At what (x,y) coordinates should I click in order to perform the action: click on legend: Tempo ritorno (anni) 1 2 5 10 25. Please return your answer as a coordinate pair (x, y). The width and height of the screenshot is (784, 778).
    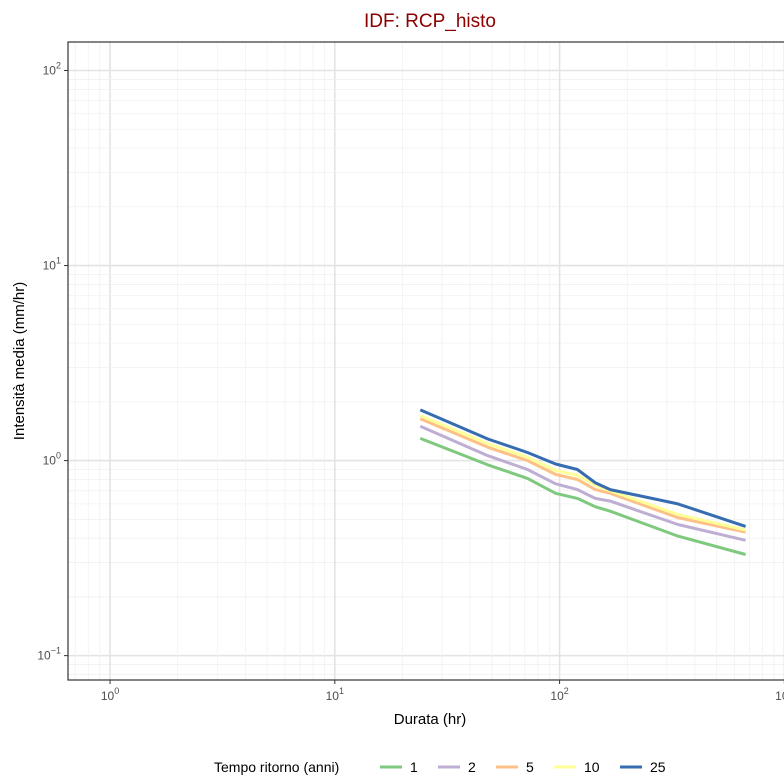
    Looking at the image, I should click on (440, 767).